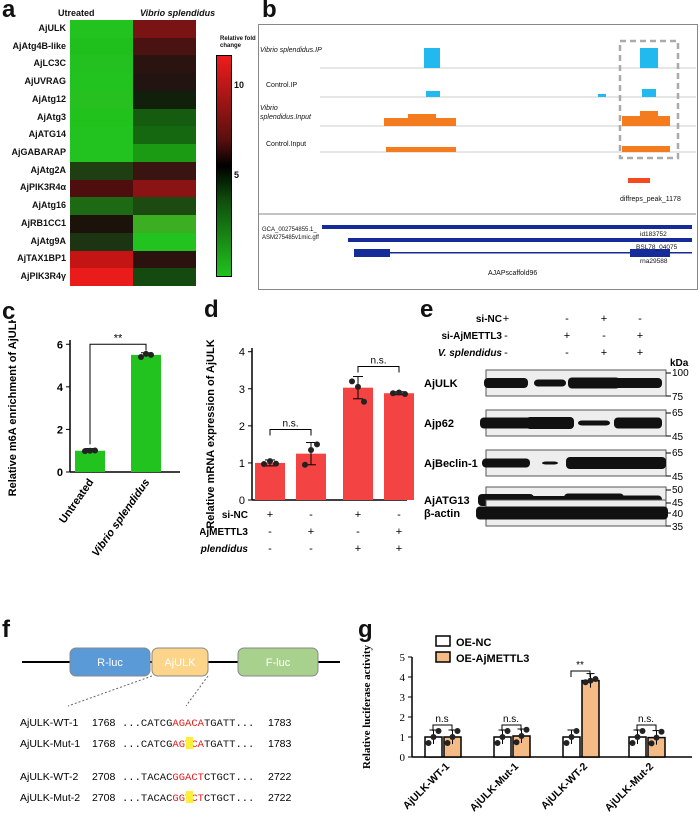  I want to click on y-tick-label: 4, so click(403, 678).